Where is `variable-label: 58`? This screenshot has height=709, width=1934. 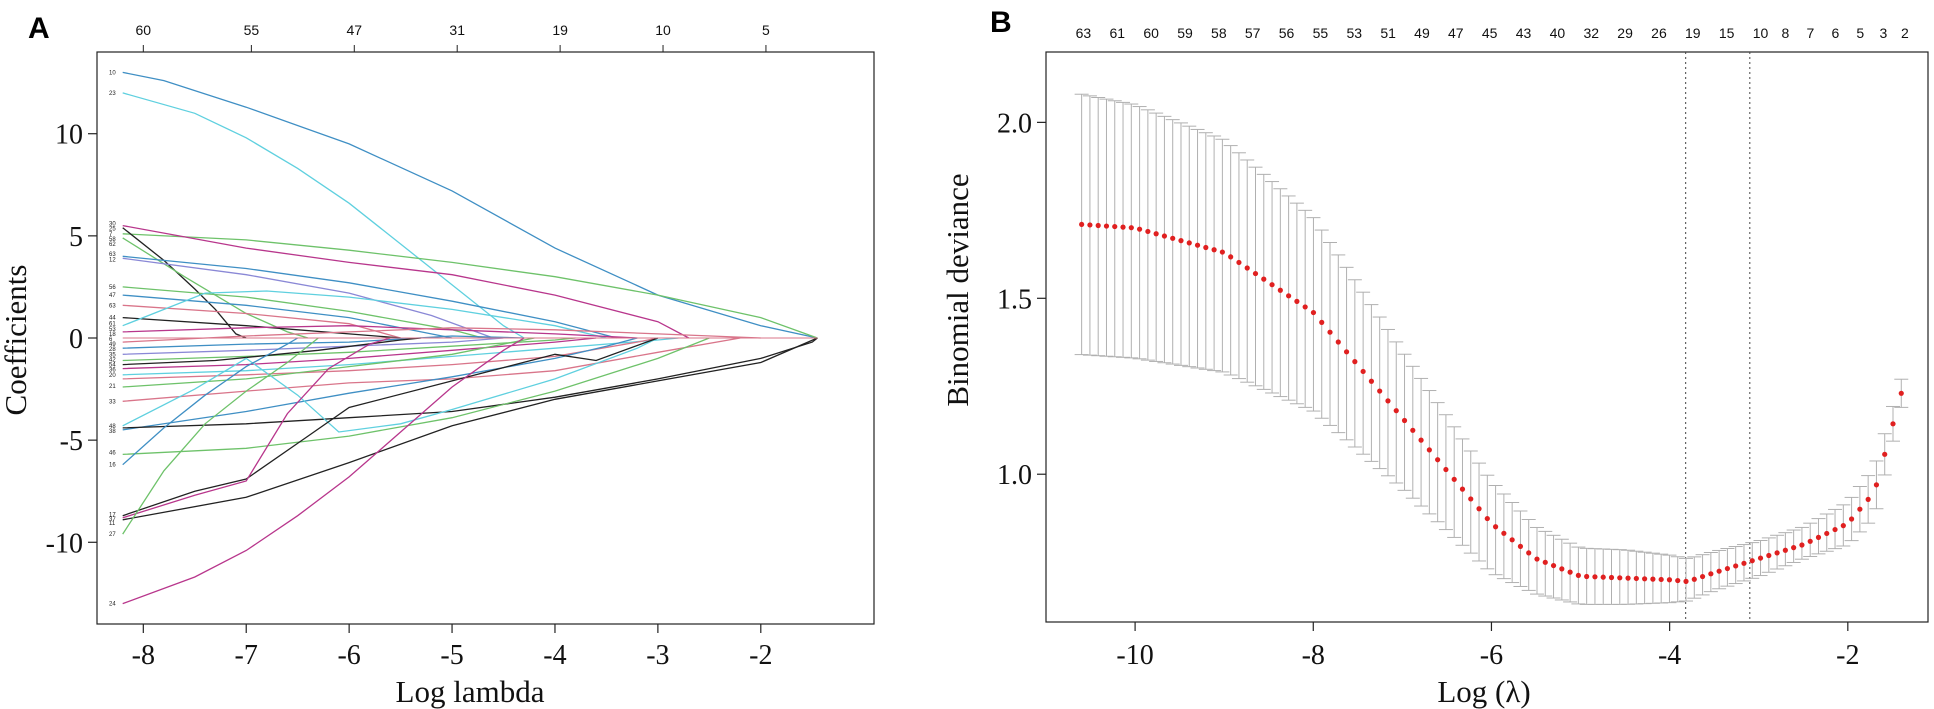 variable-label: 58 is located at coordinates (112, 240).